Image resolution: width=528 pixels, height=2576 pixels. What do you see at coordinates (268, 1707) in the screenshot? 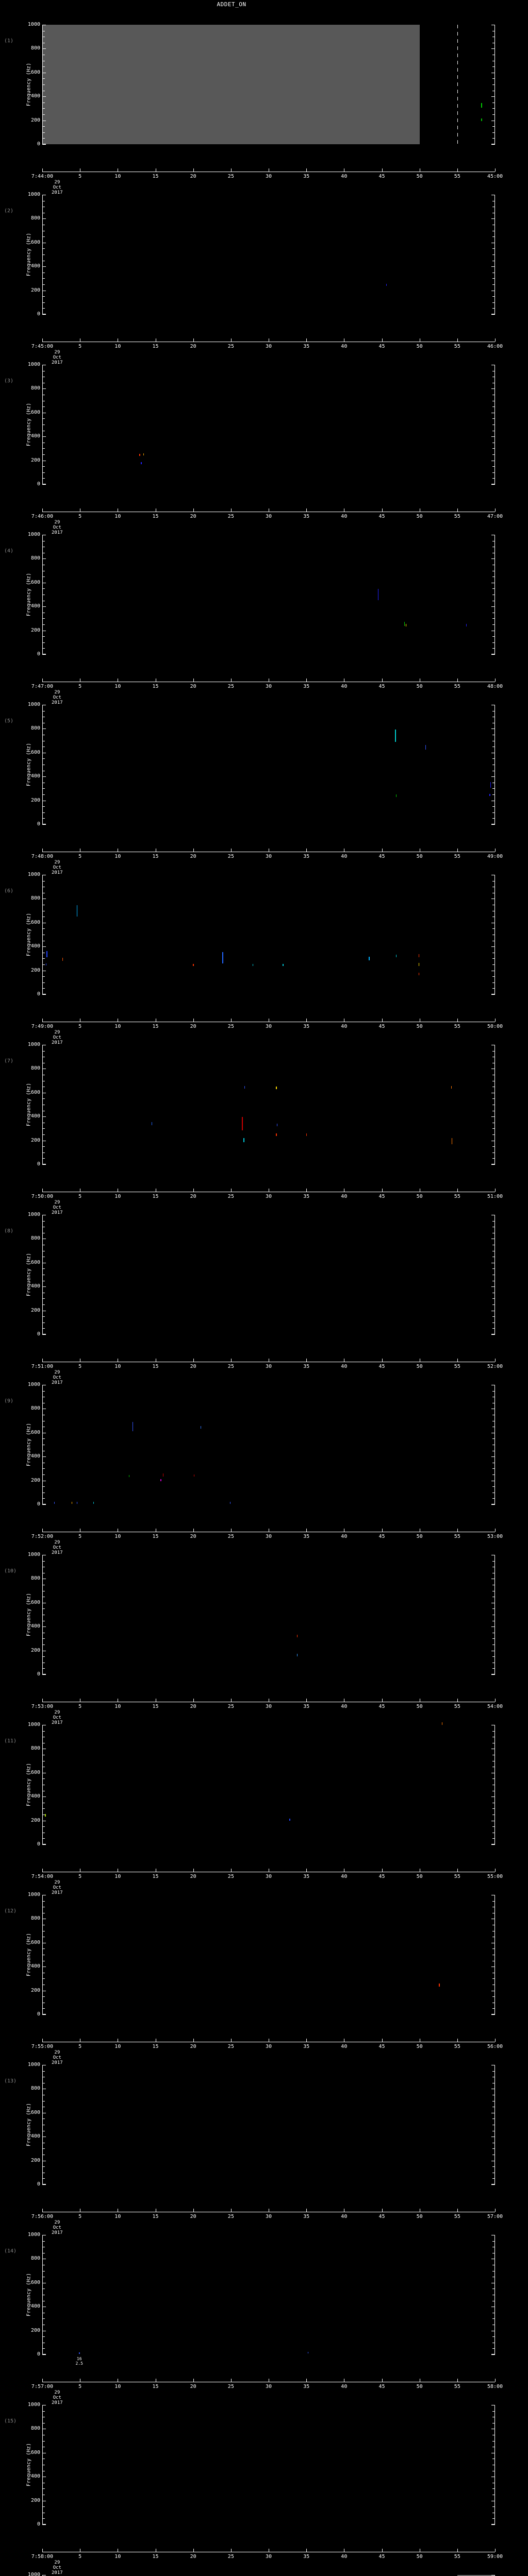
I see `x-tick-label: 30` at bounding box center [268, 1707].